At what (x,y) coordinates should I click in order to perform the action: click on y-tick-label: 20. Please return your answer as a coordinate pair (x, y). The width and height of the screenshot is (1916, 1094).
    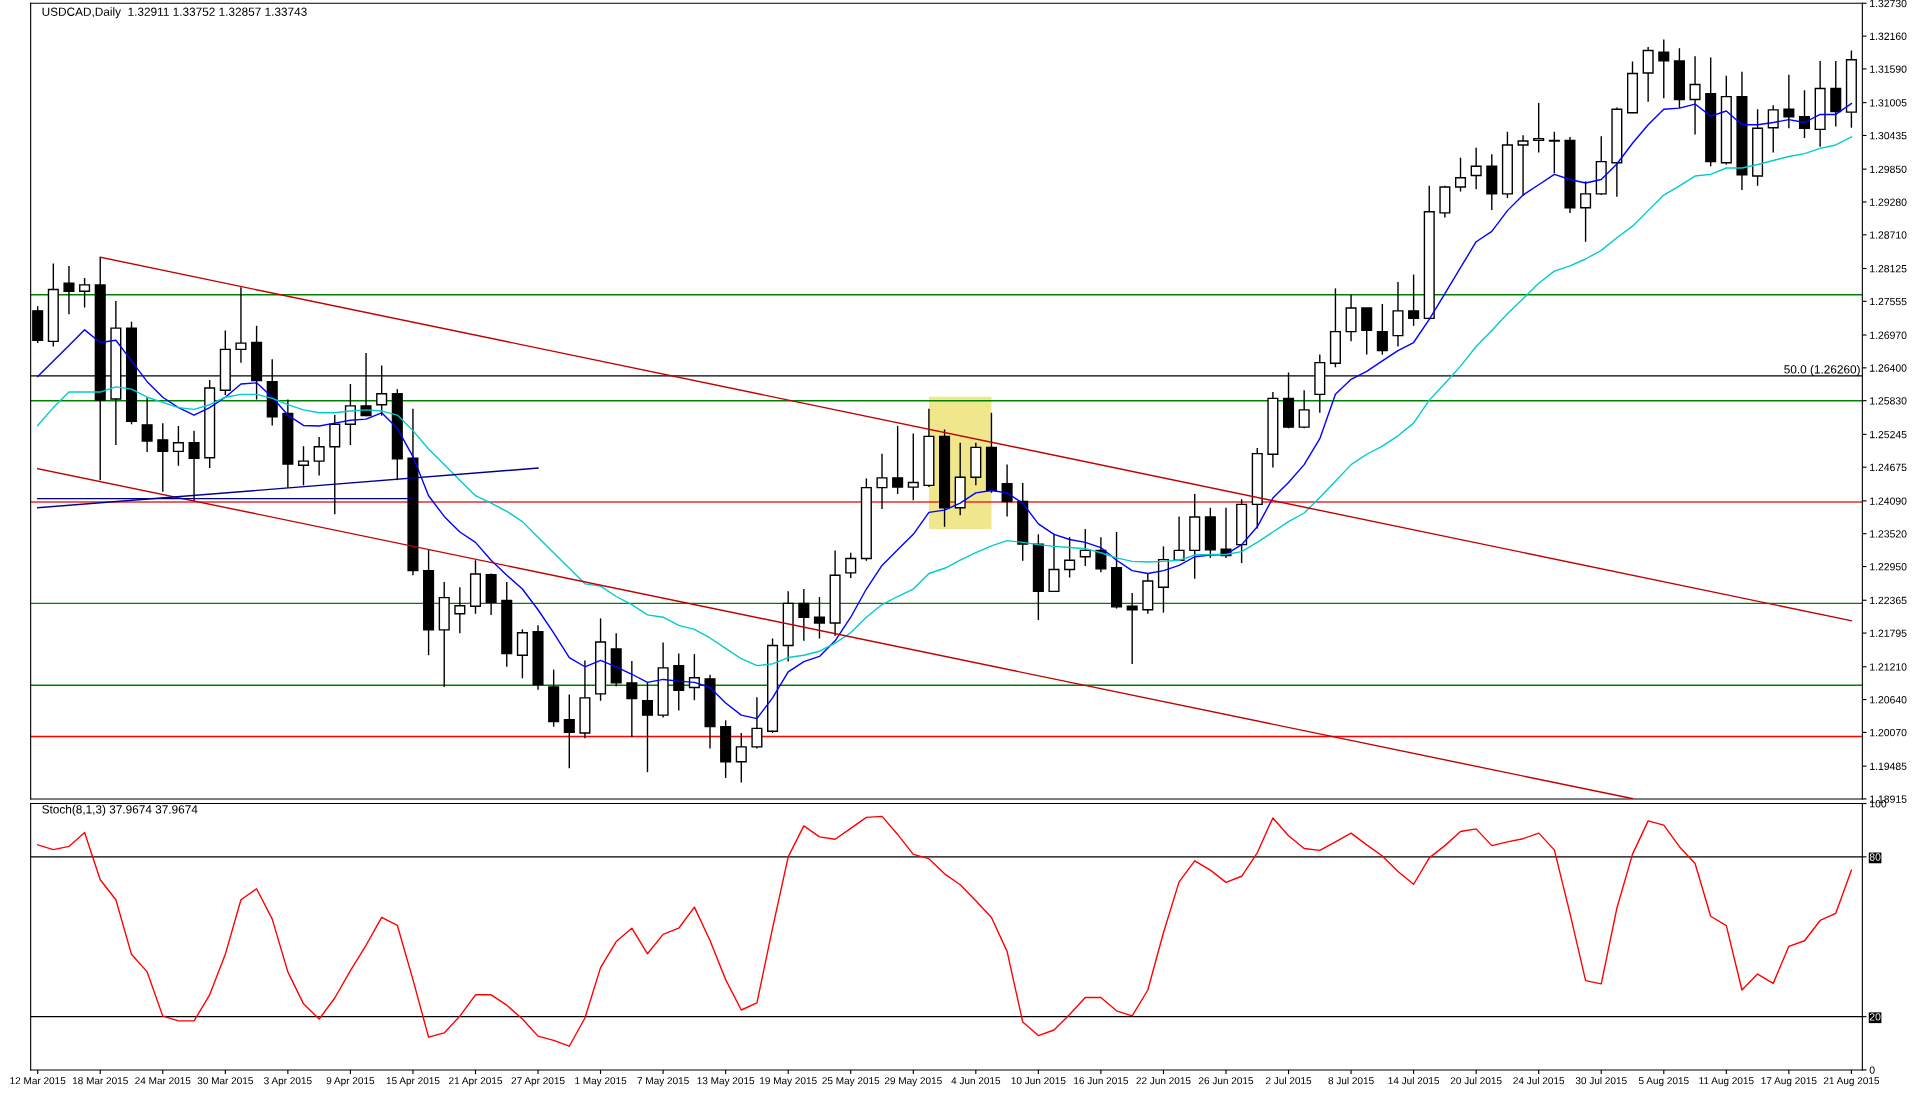
    Looking at the image, I should click on (1875, 1017).